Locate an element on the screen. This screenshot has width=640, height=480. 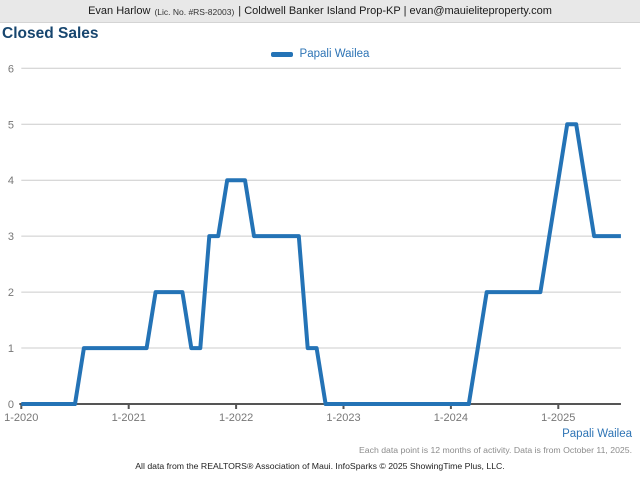
svg-text: 2 is located at coordinates (11, 293).